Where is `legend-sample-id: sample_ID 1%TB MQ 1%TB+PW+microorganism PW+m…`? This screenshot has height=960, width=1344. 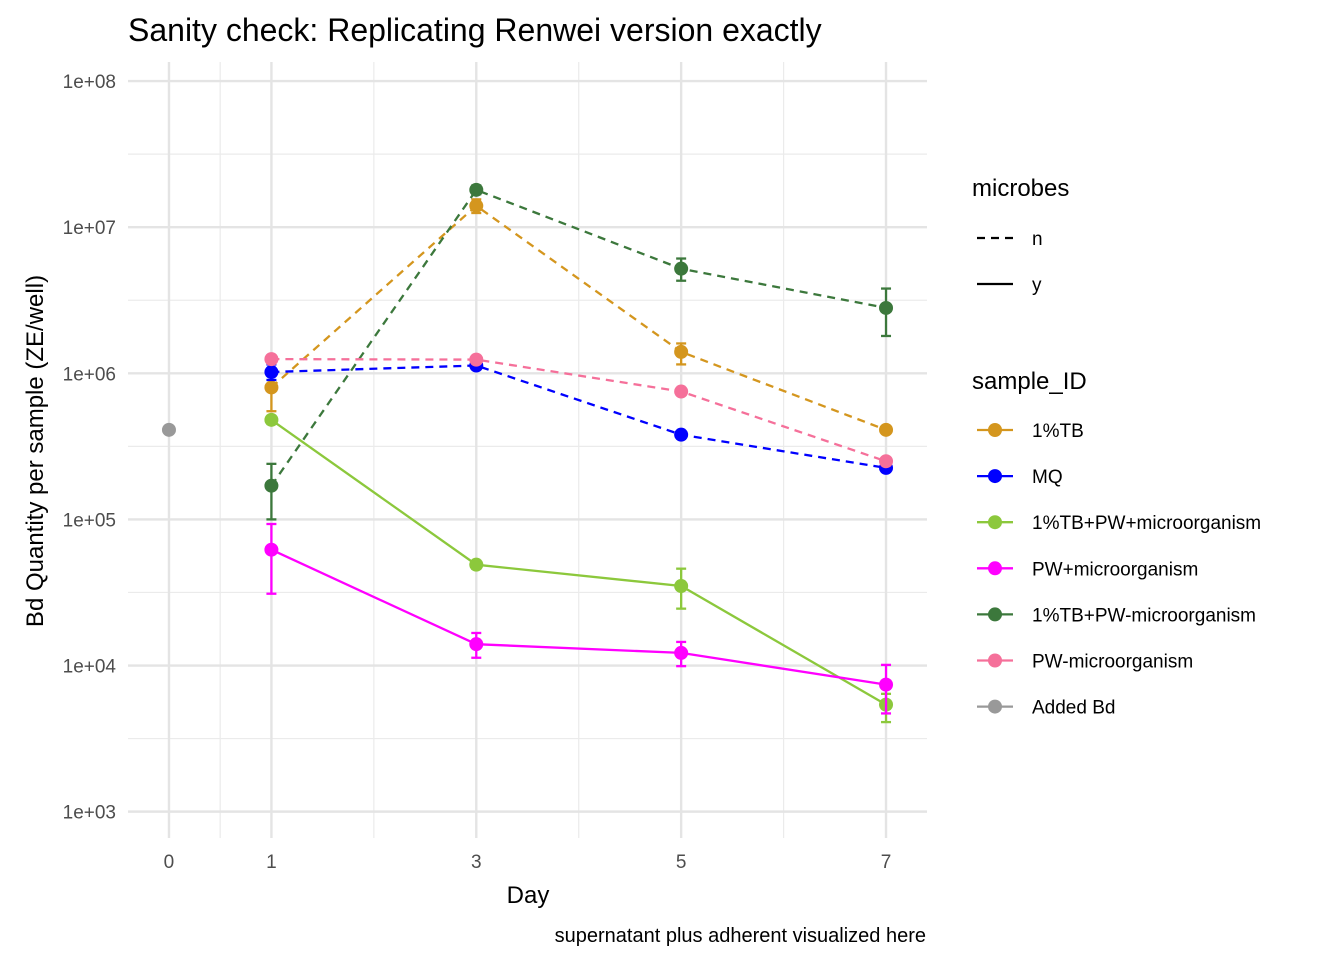
legend-sample-id: sample_ID 1%TB MQ 1%TB+PW+microorganism PW+m… is located at coordinates (1116, 543).